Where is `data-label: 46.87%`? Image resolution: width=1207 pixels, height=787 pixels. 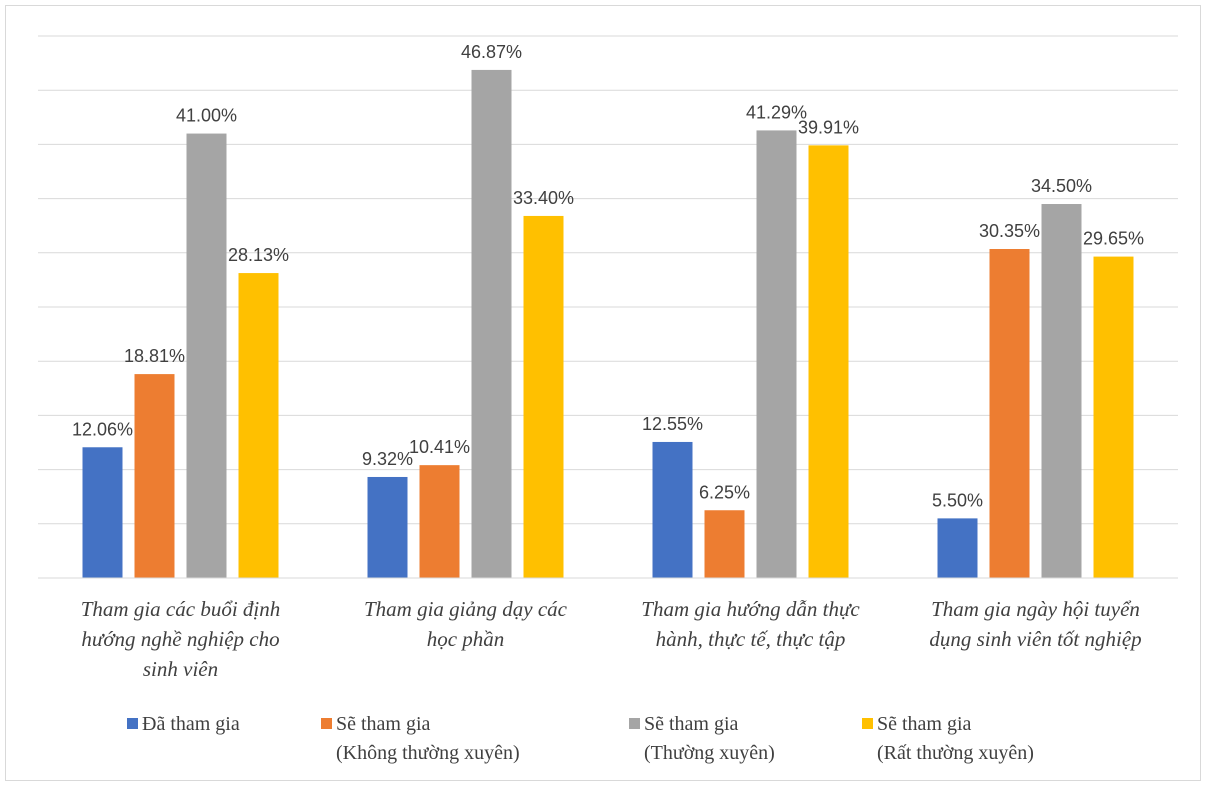
data-label: 46.87% is located at coordinates (491, 52).